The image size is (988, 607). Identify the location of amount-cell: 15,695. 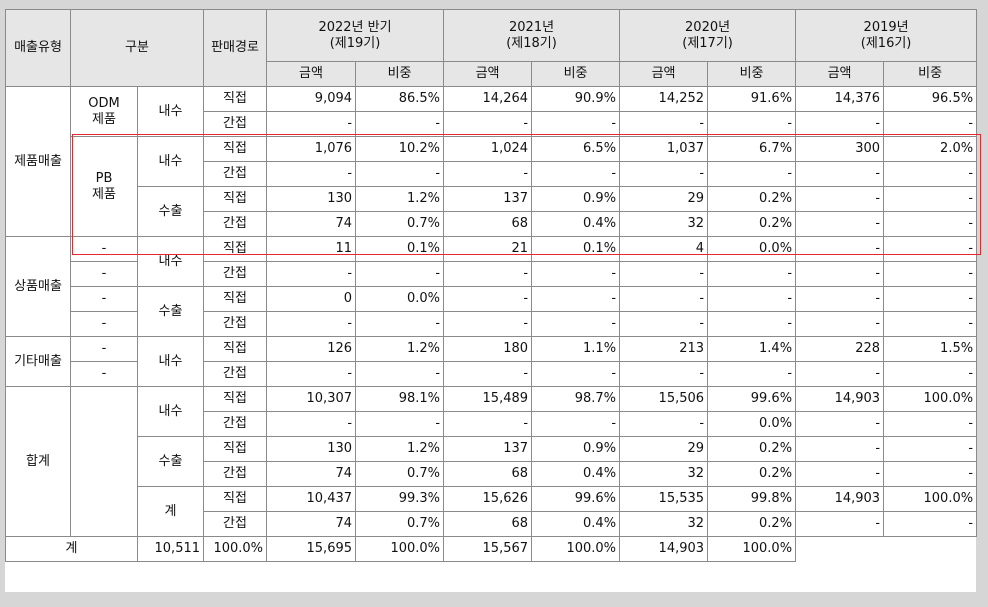
(311, 549).